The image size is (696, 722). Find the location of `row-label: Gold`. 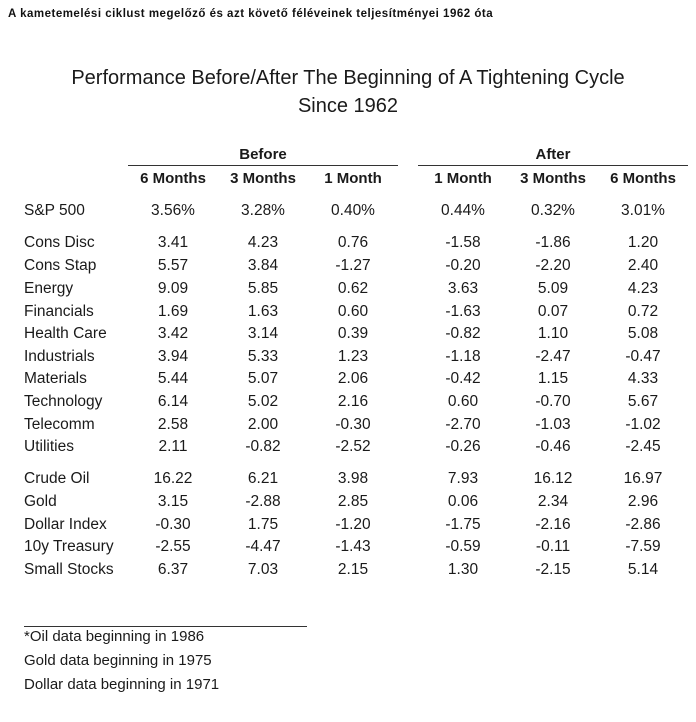

row-label: Gold is located at coordinates (40, 501).